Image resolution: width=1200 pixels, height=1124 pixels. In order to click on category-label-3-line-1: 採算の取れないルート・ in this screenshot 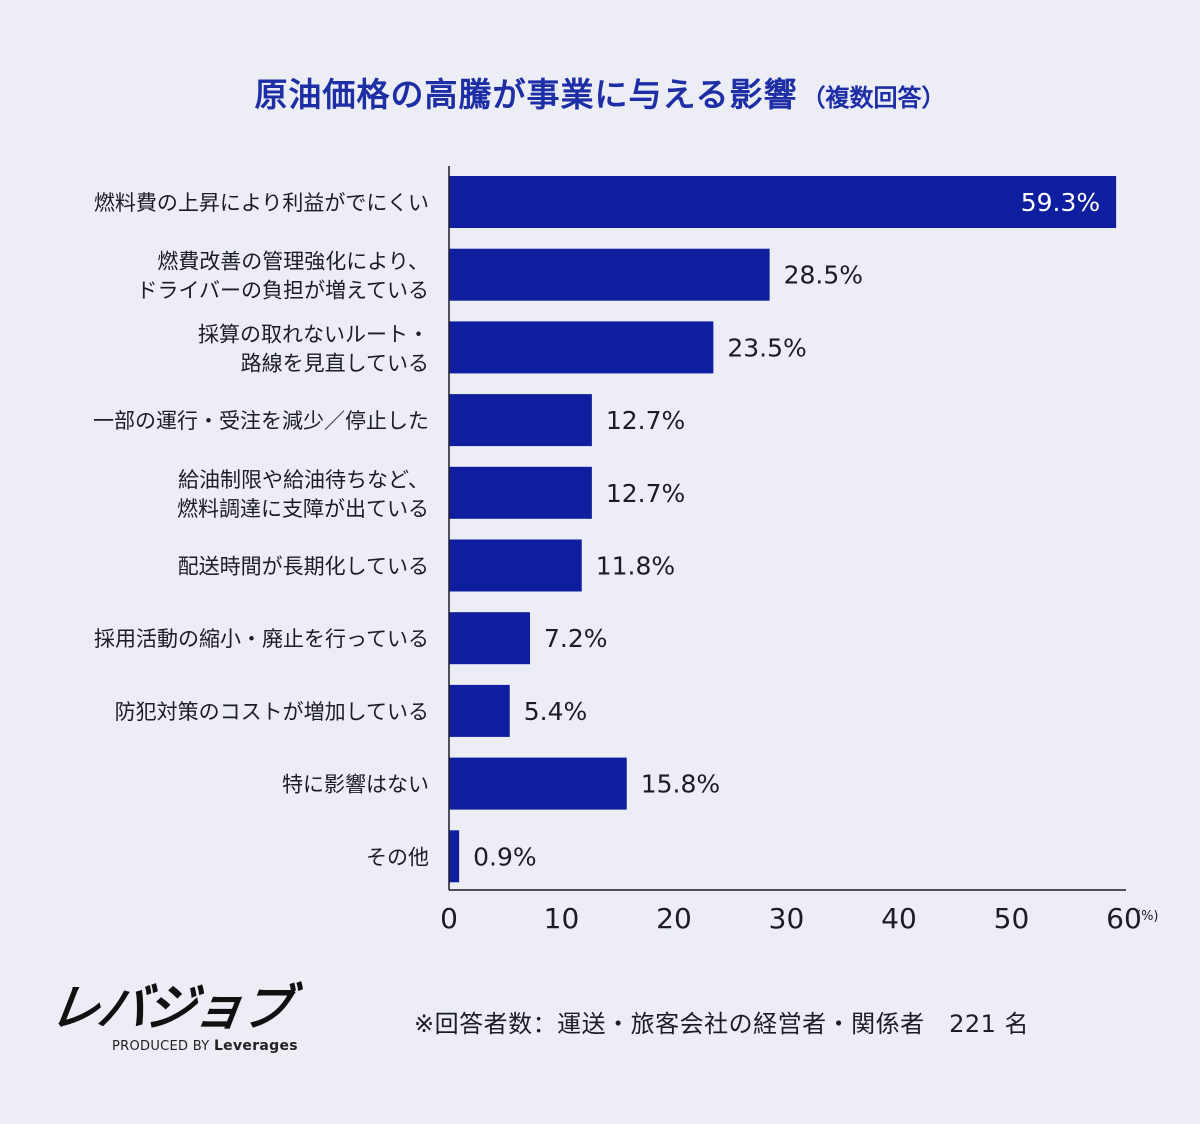, I will do `click(313, 334)`.